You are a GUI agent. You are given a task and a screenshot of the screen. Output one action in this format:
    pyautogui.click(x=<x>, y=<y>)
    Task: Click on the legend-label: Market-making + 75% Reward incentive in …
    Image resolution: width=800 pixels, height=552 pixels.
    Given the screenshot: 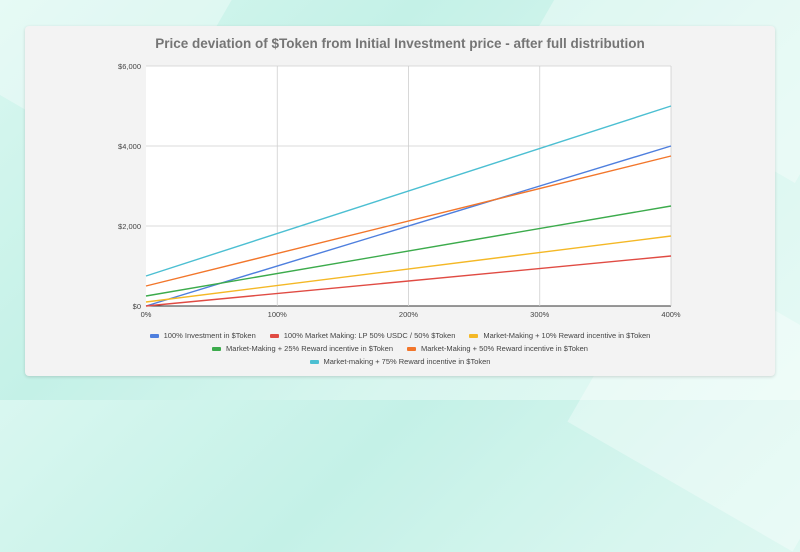 What is the action you would take?
    pyautogui.click(x=407, y=361)
    